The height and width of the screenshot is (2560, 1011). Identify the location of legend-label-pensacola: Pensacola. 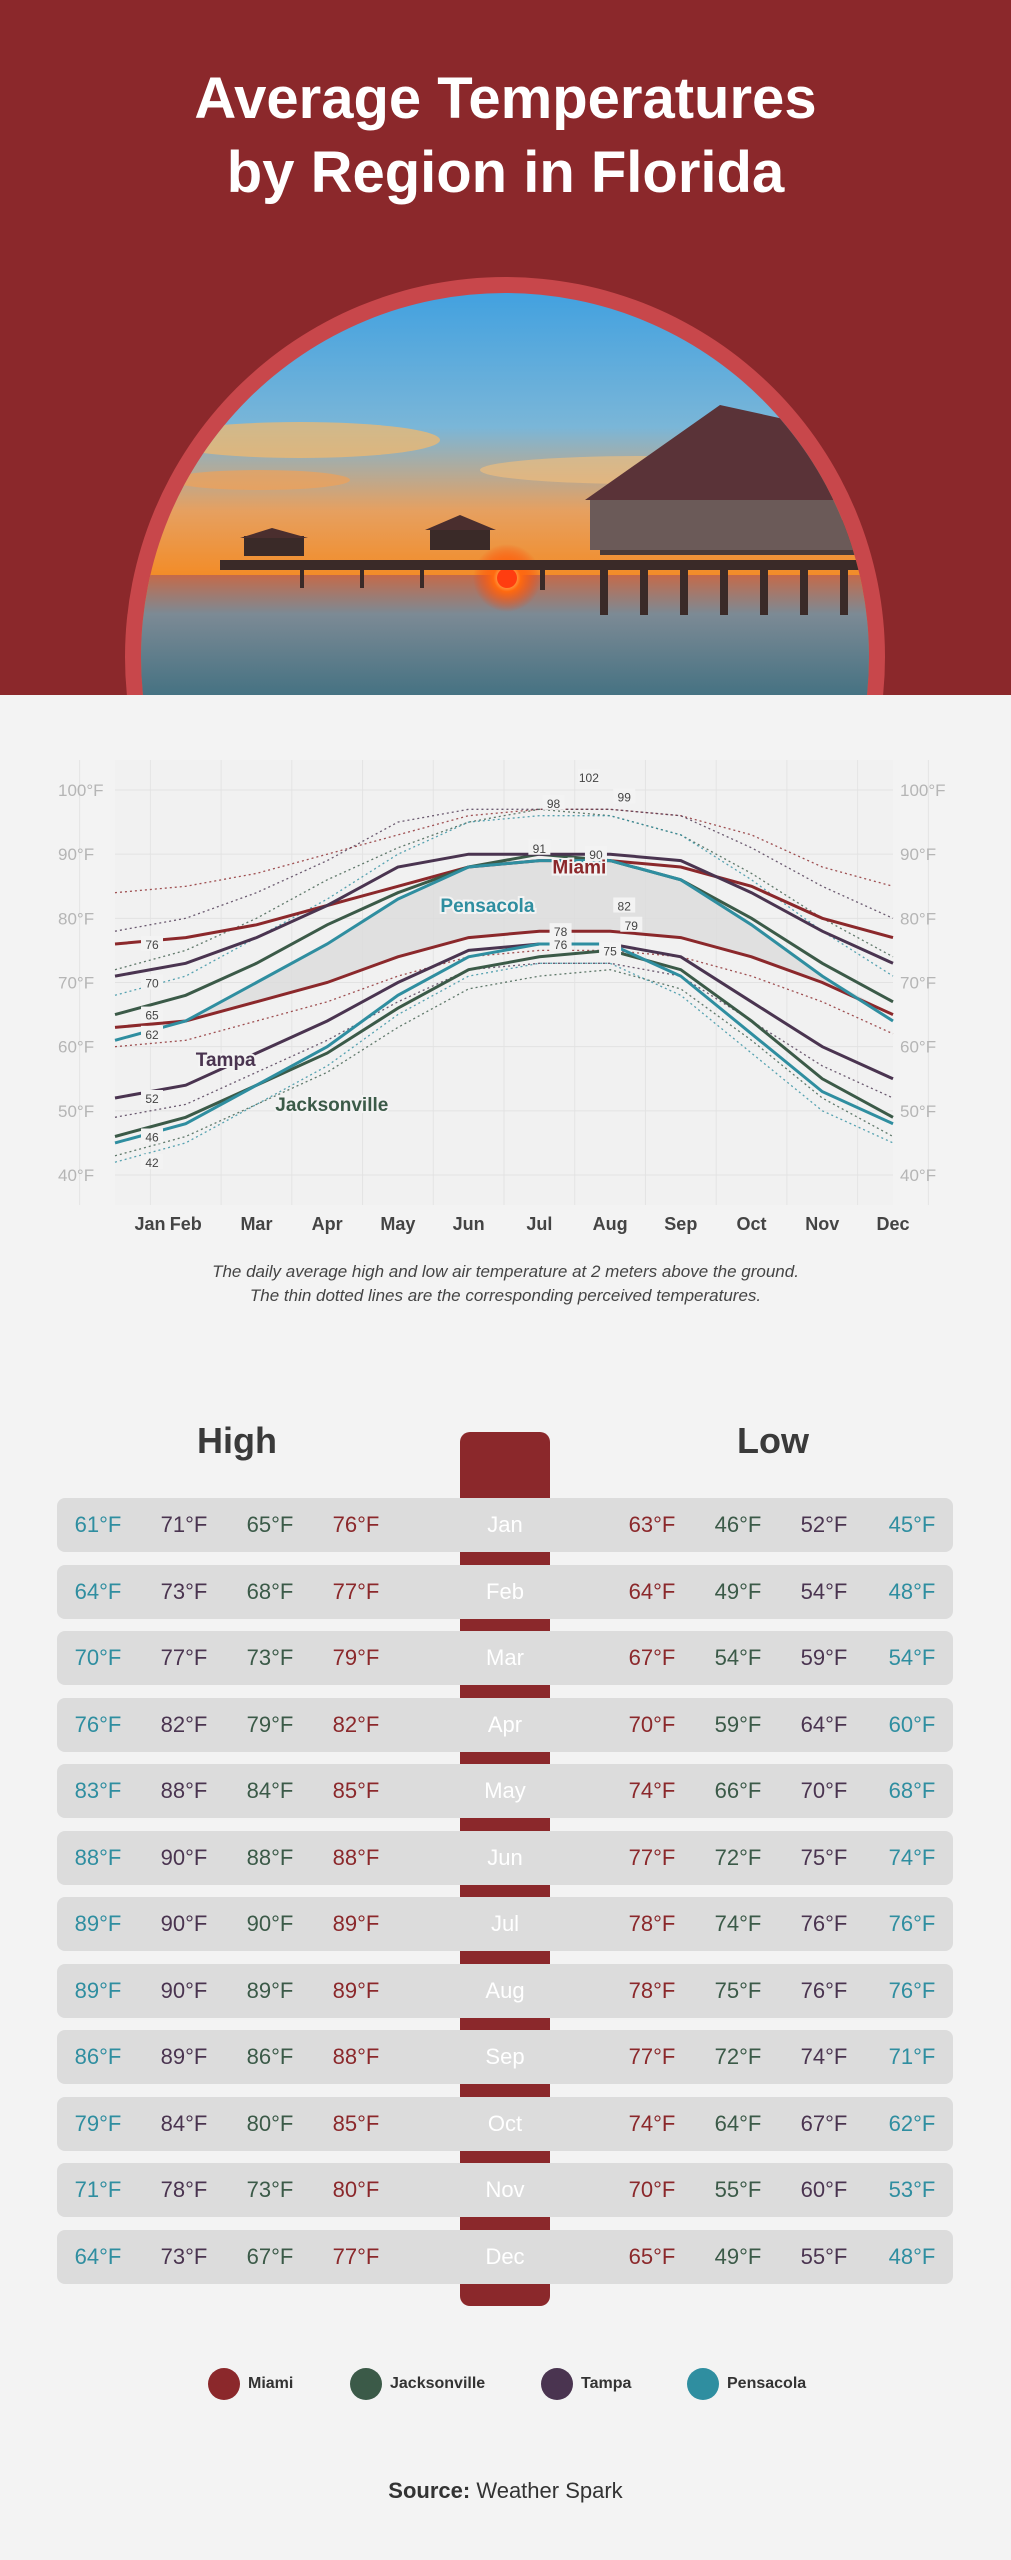
(767, 2383).